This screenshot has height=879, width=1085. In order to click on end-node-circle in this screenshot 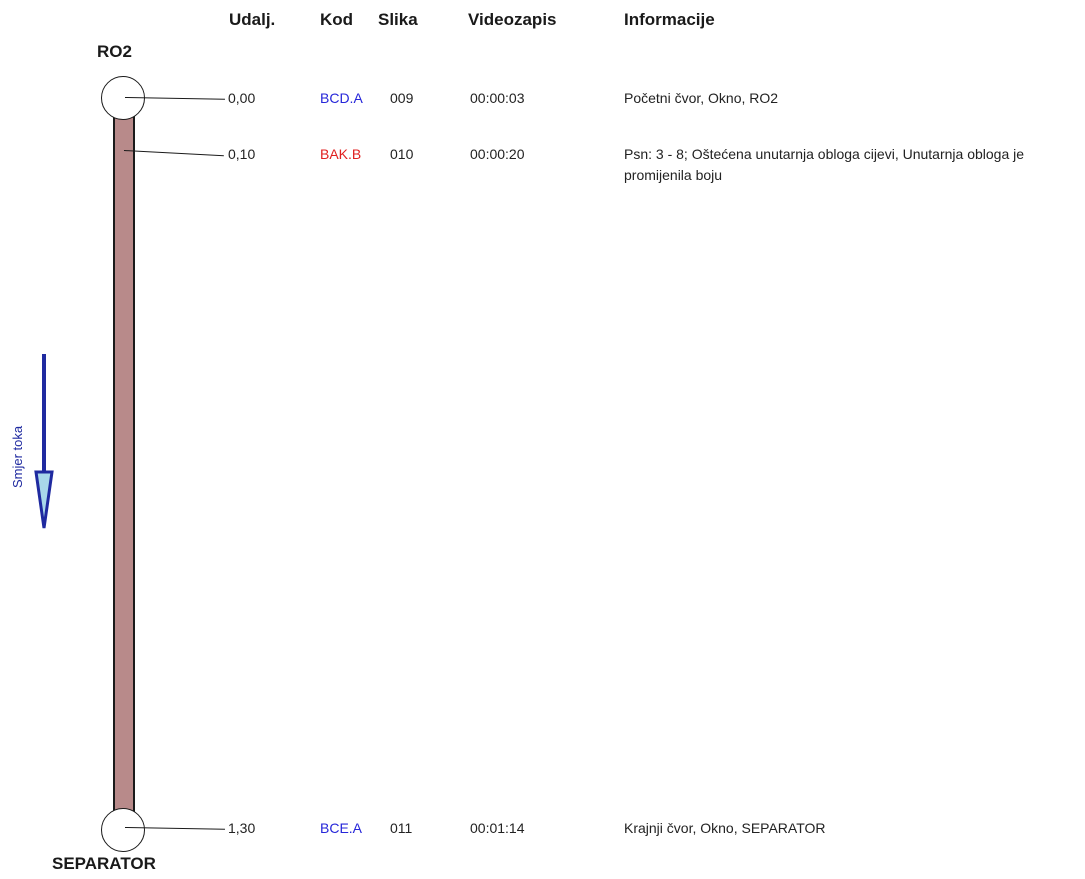, I will do `click(123, 830)`.